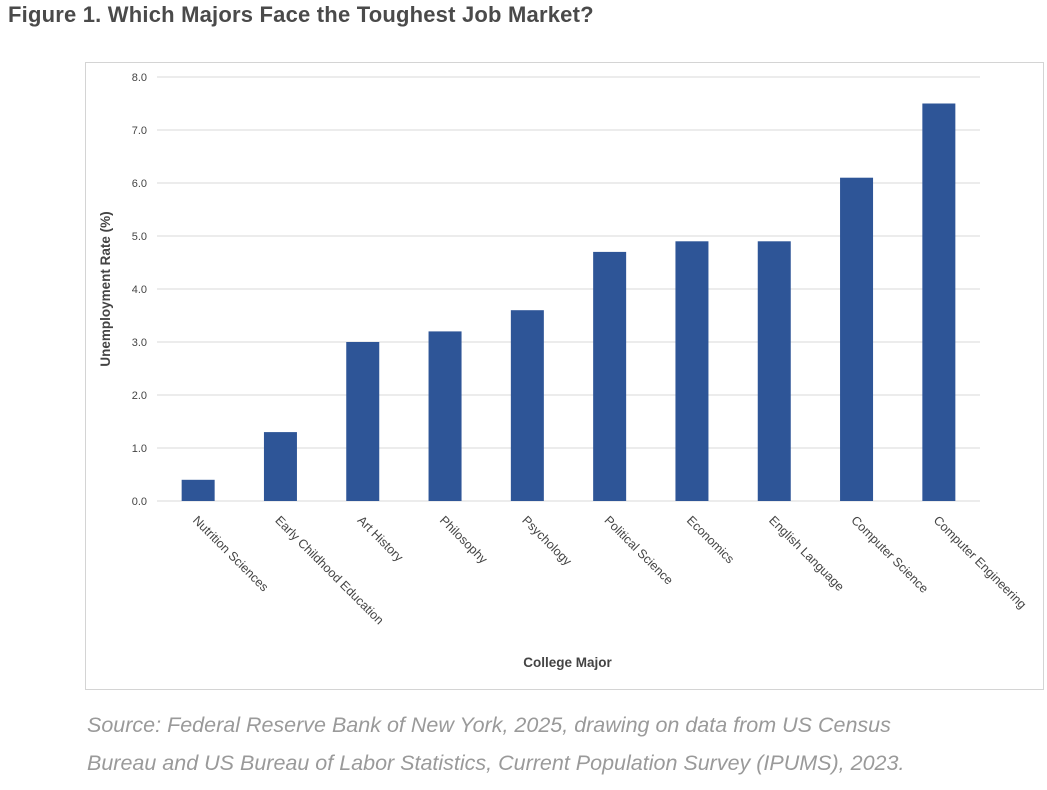 The image size is (1047, 790). I want to click on x-tick-label: Computer Science, so click(889, 554).